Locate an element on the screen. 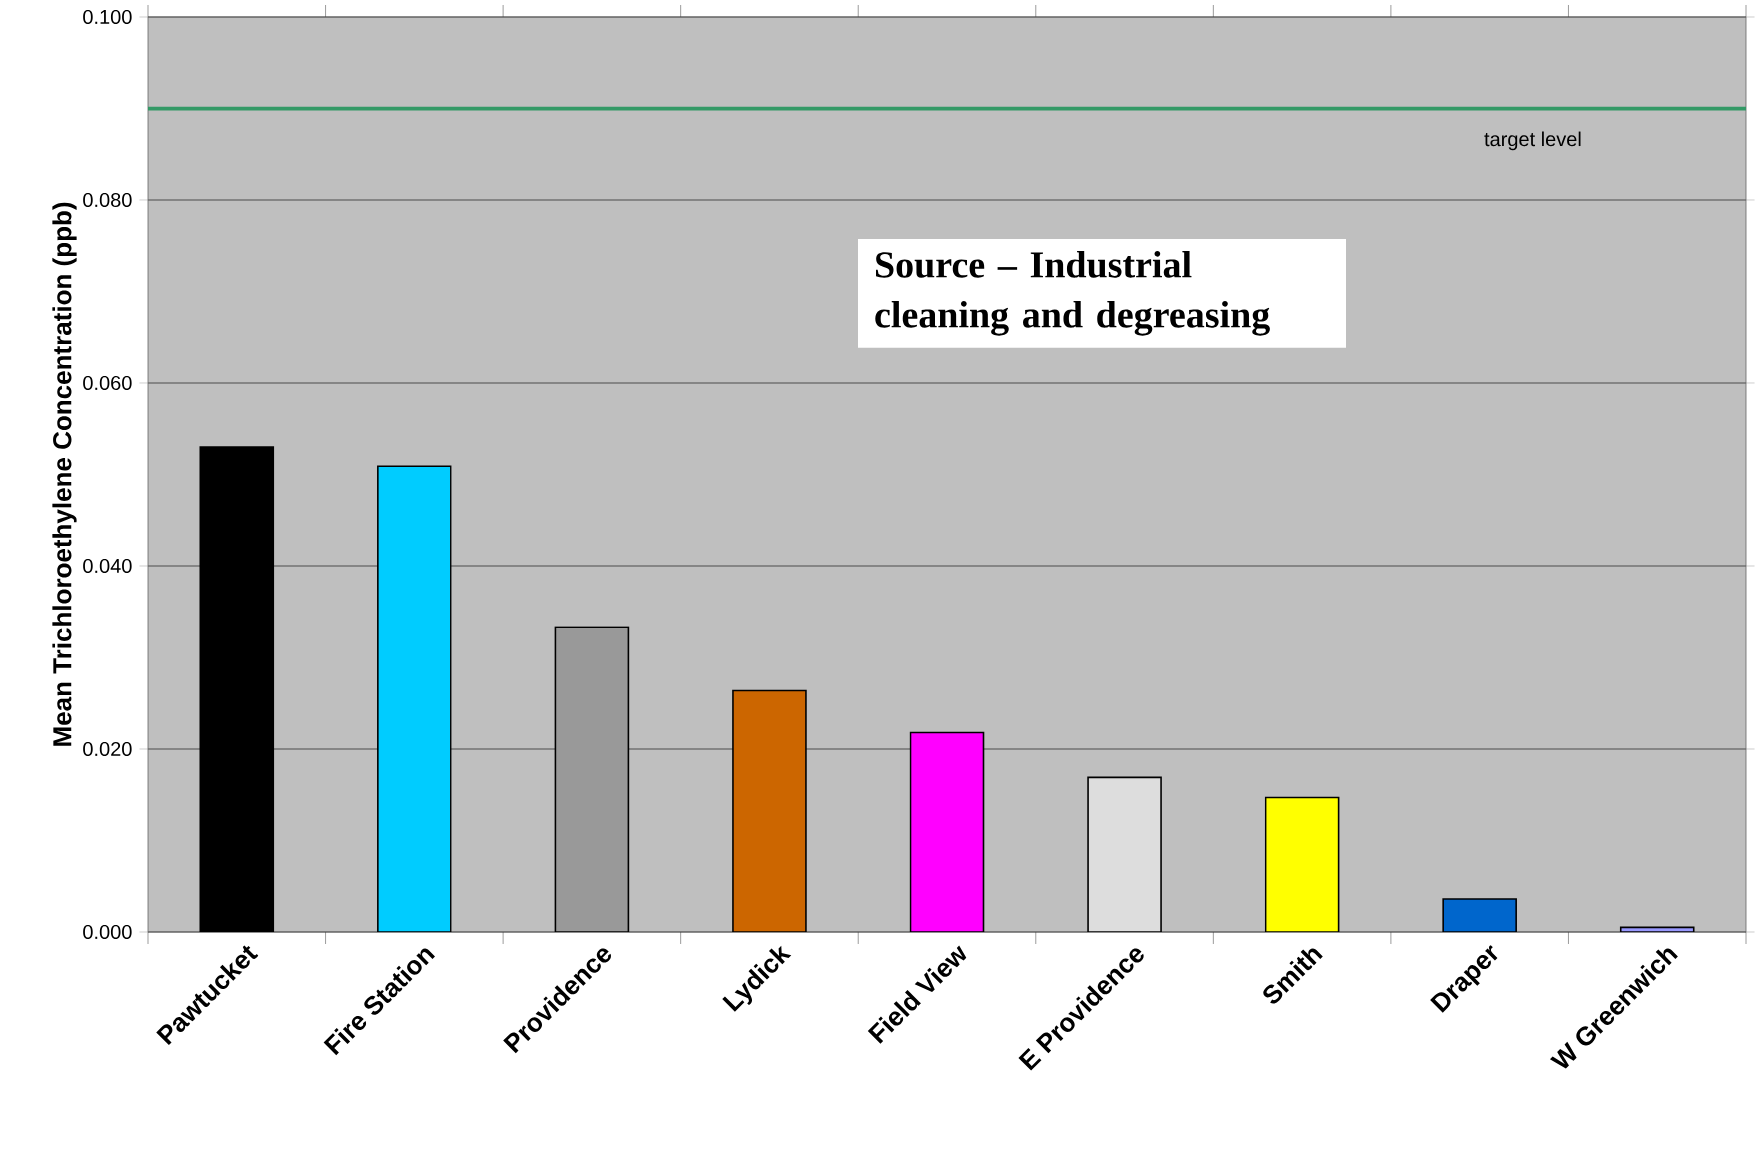 The image size is (1761, 1160). y-tick-label: 0.100 is located at coordinates (107, 17).